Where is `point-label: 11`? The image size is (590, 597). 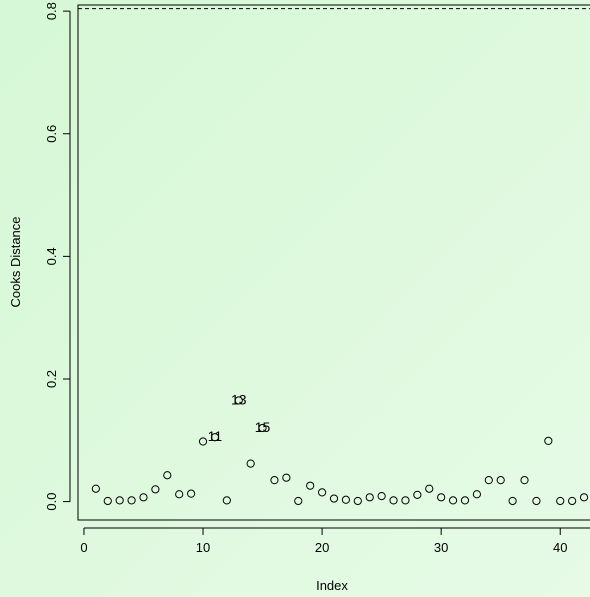 point-label: 11 is located at coordinates (215, 436).